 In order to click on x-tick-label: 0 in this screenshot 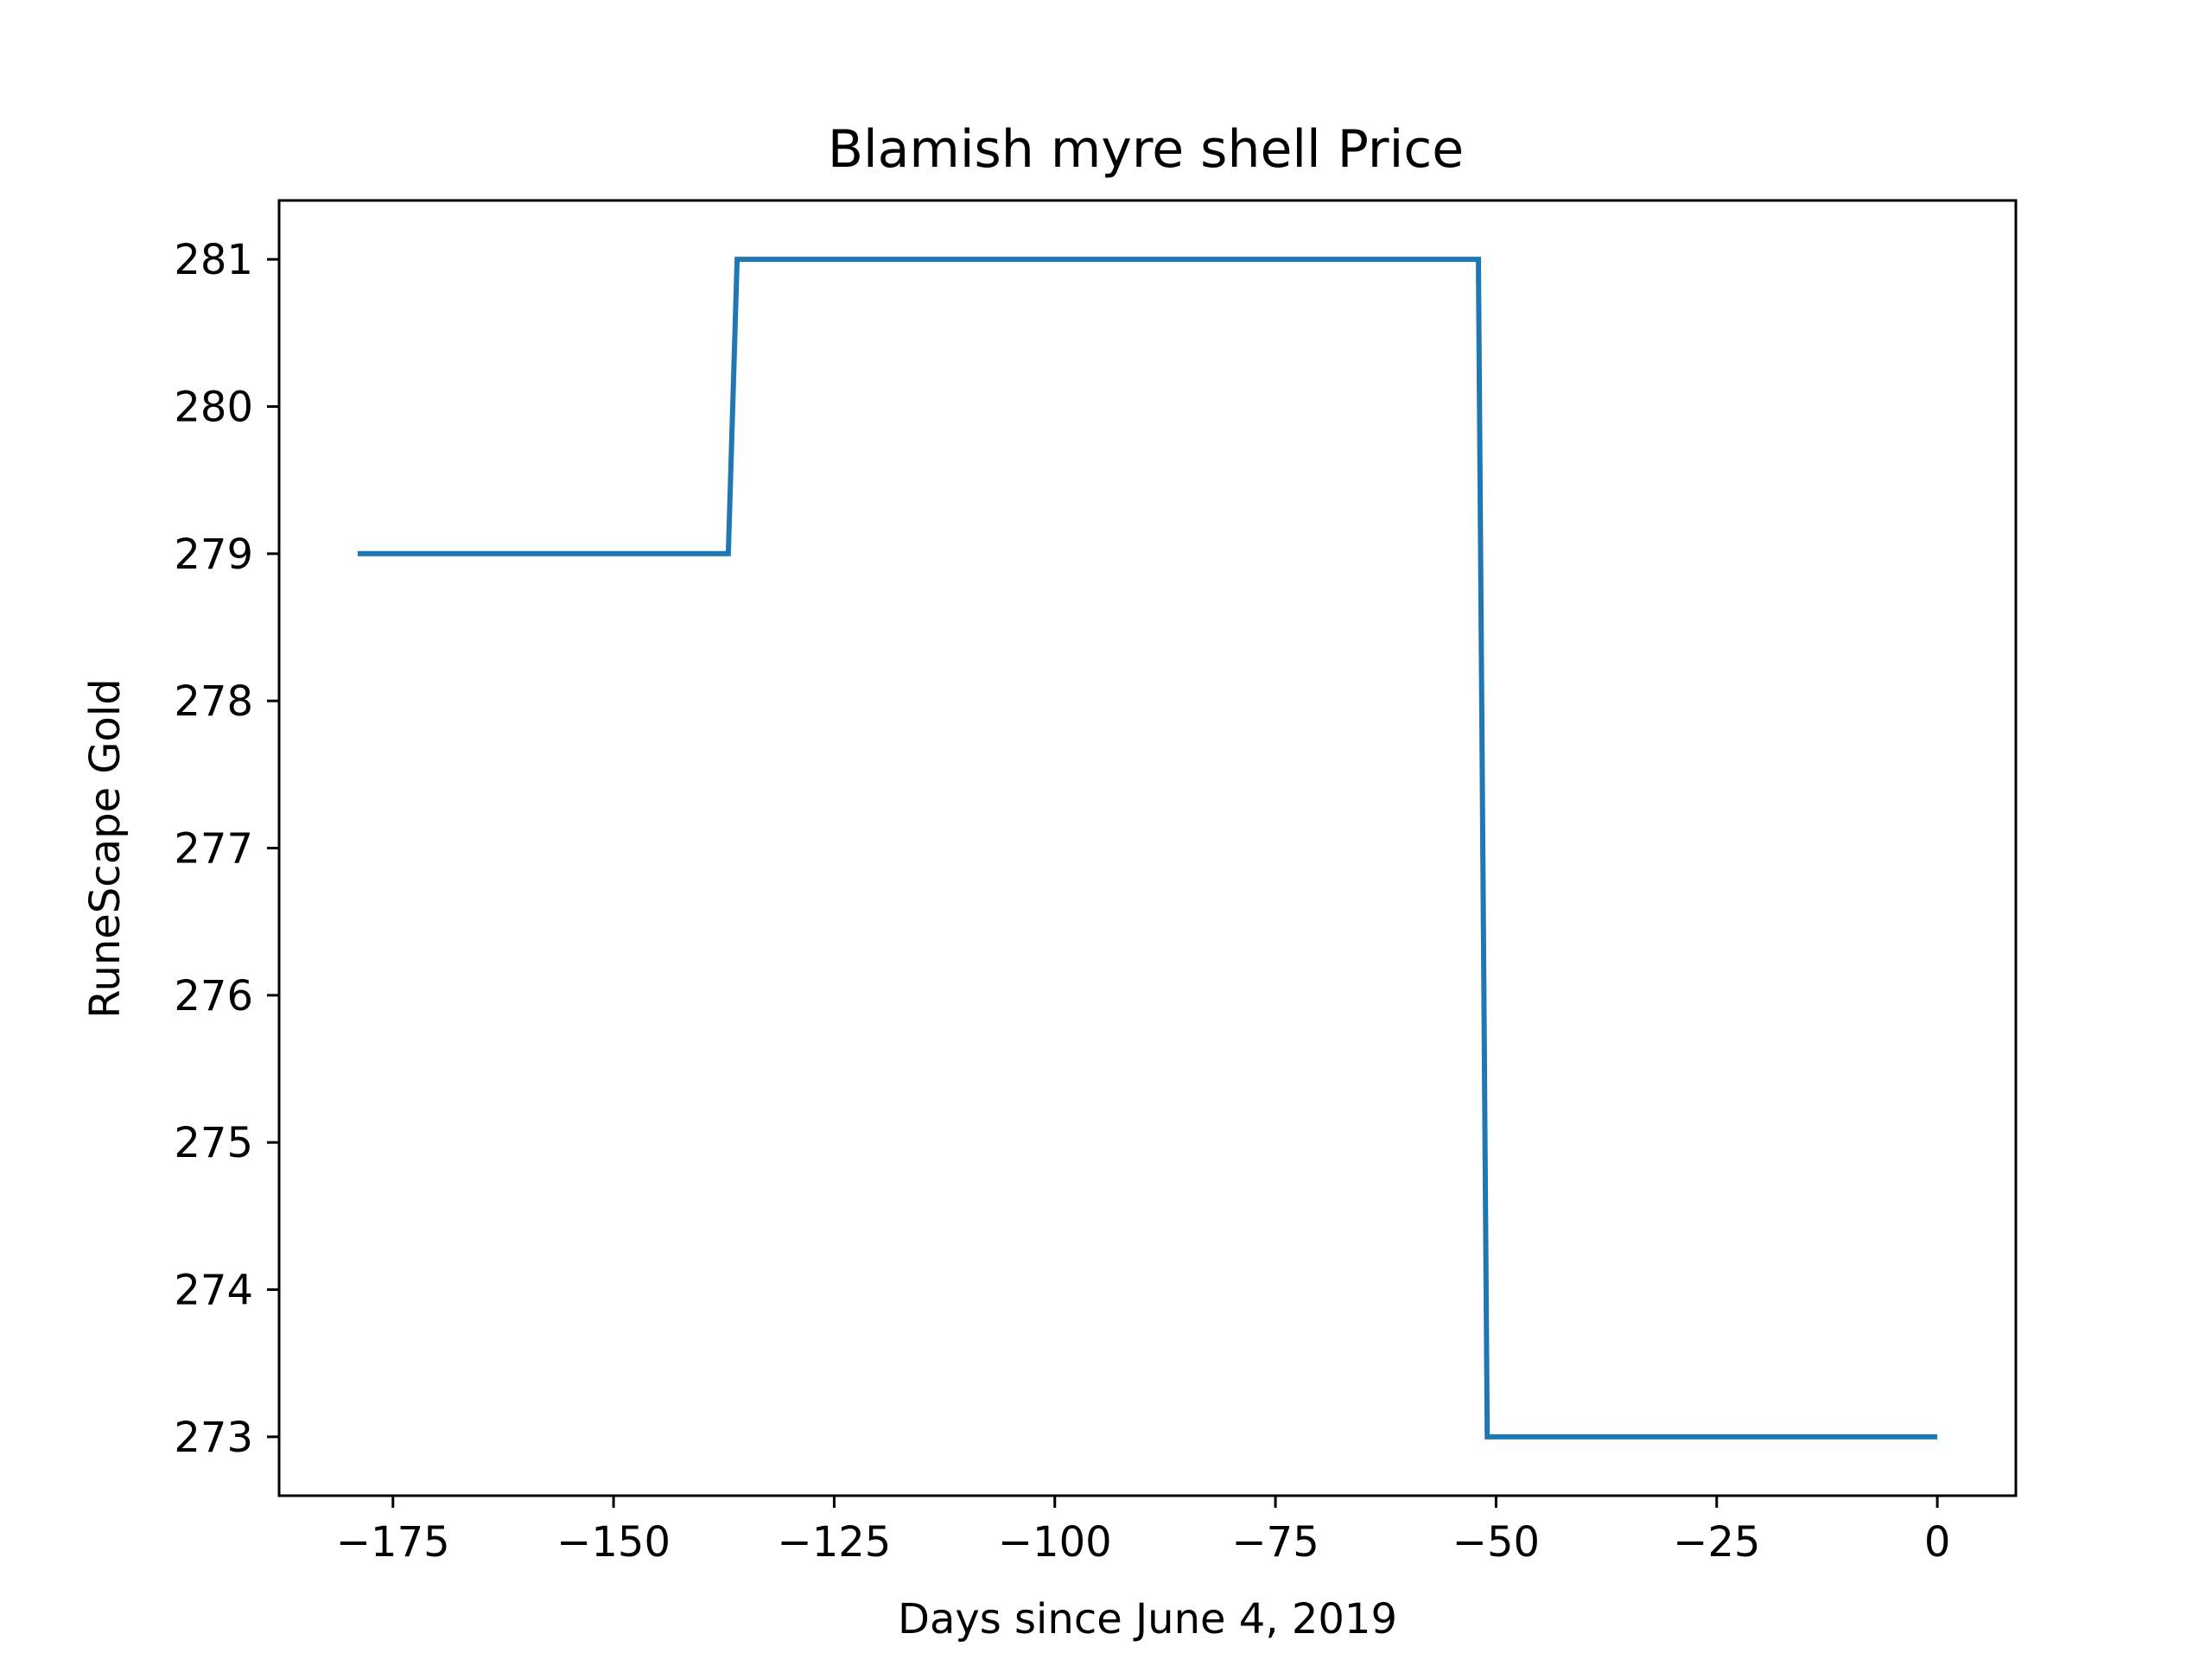, I will do `click(1937, 1542)`.